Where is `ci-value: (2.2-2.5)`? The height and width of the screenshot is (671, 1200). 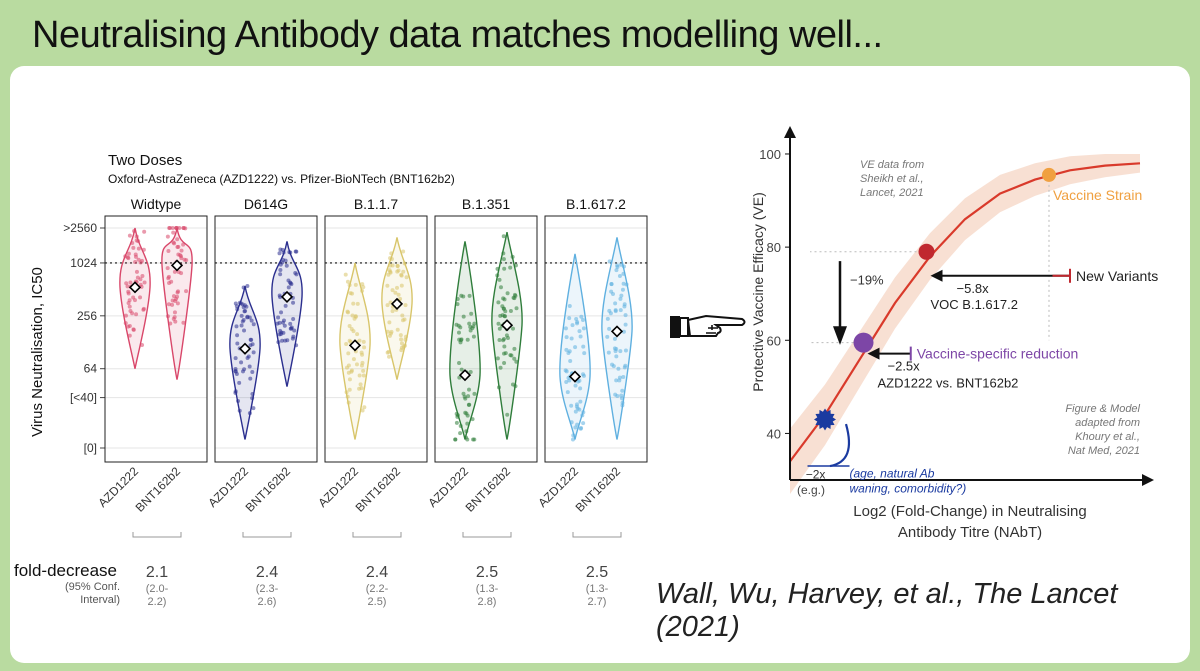 ci-value: (2.2-2.5) is located at coordinates (377, 595).